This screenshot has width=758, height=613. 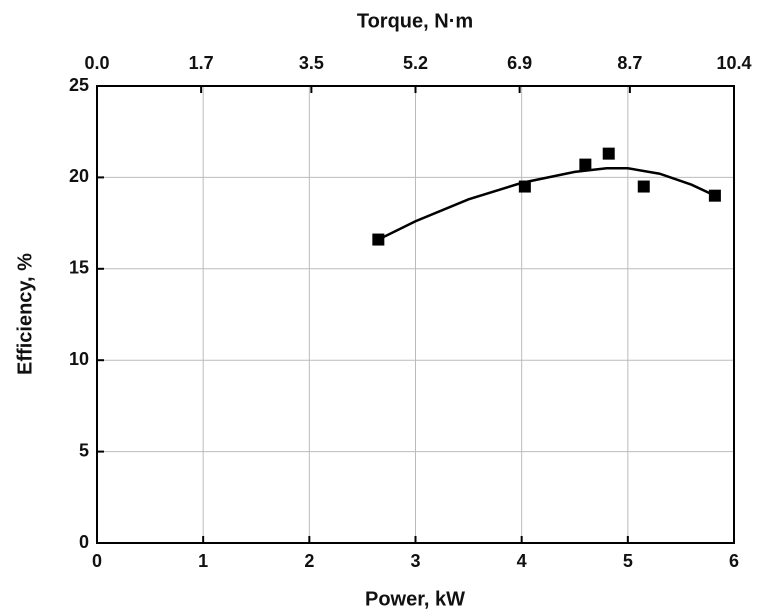 I want to click on top-tick-label: 6.9, so click(x=519, y=63).